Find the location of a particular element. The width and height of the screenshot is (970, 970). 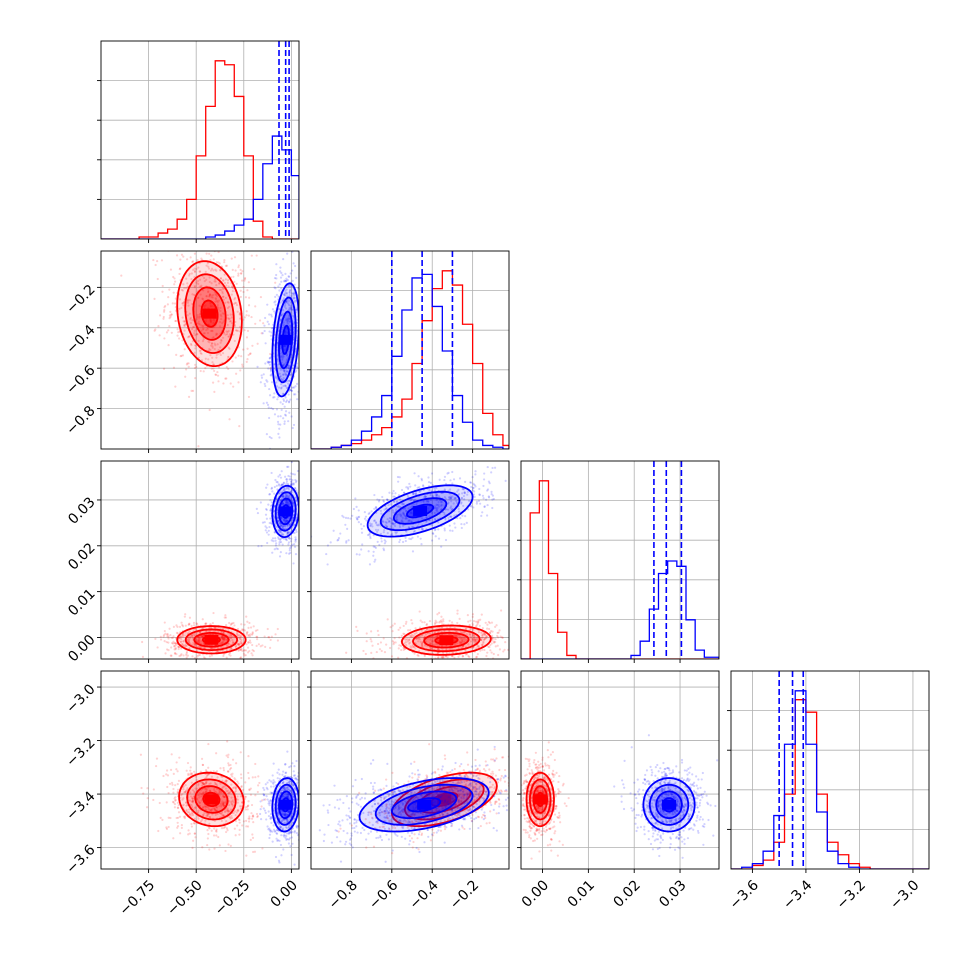

density-peak is located at coordinates (285, 511).